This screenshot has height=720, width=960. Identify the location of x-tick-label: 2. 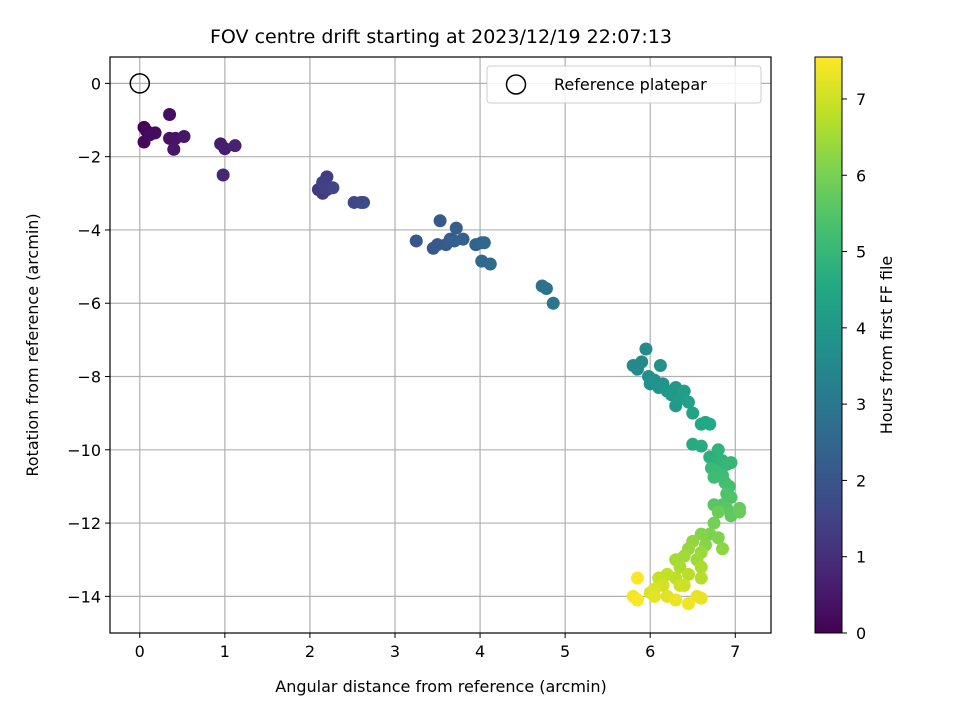
(310, 651).